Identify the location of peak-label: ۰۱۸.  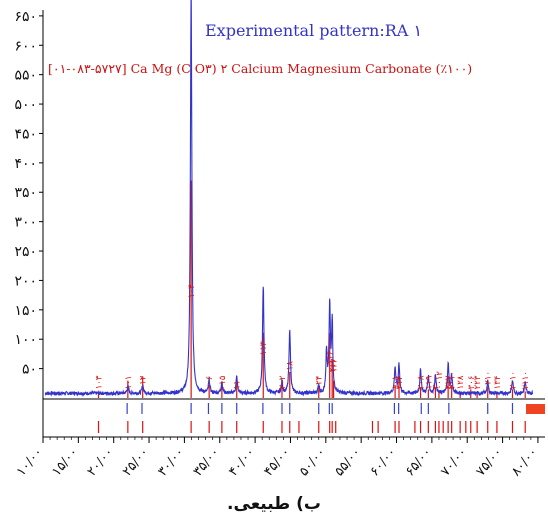
(291, 368).